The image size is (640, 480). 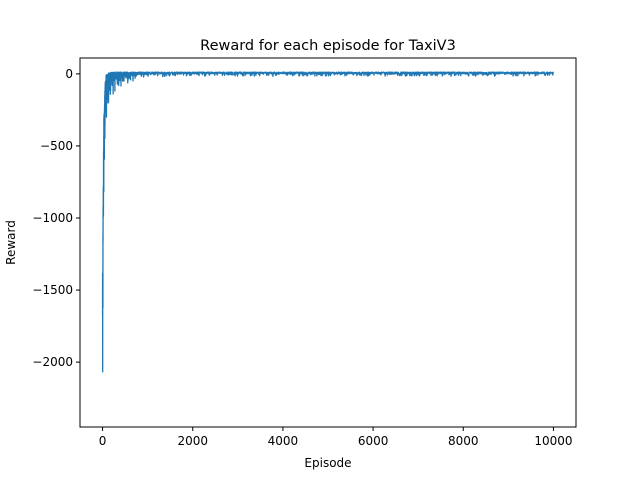 I want to click on x-tick-label: 8000, so click(x=463, y=441).